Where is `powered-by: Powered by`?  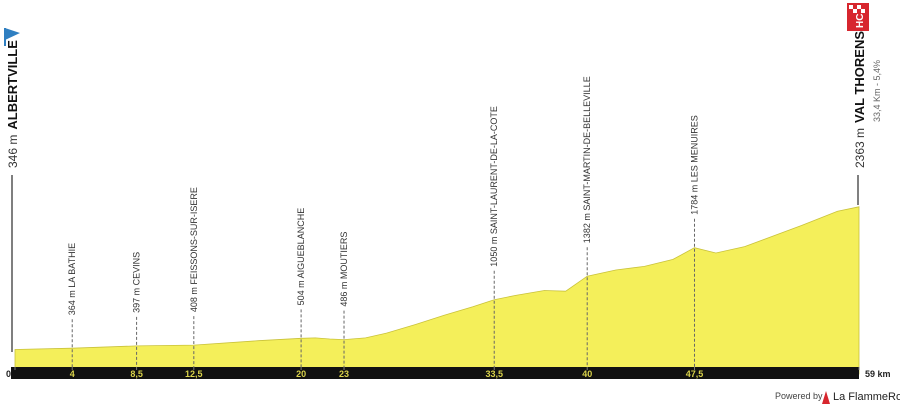 powered-by: Powered by is located at coordinates (799, 396).